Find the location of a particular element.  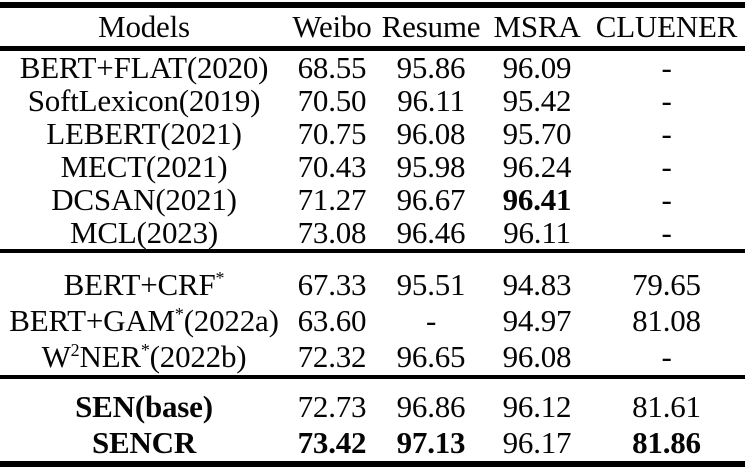

metric-value-cell: 63.60 is located at coordinates (332, 320).